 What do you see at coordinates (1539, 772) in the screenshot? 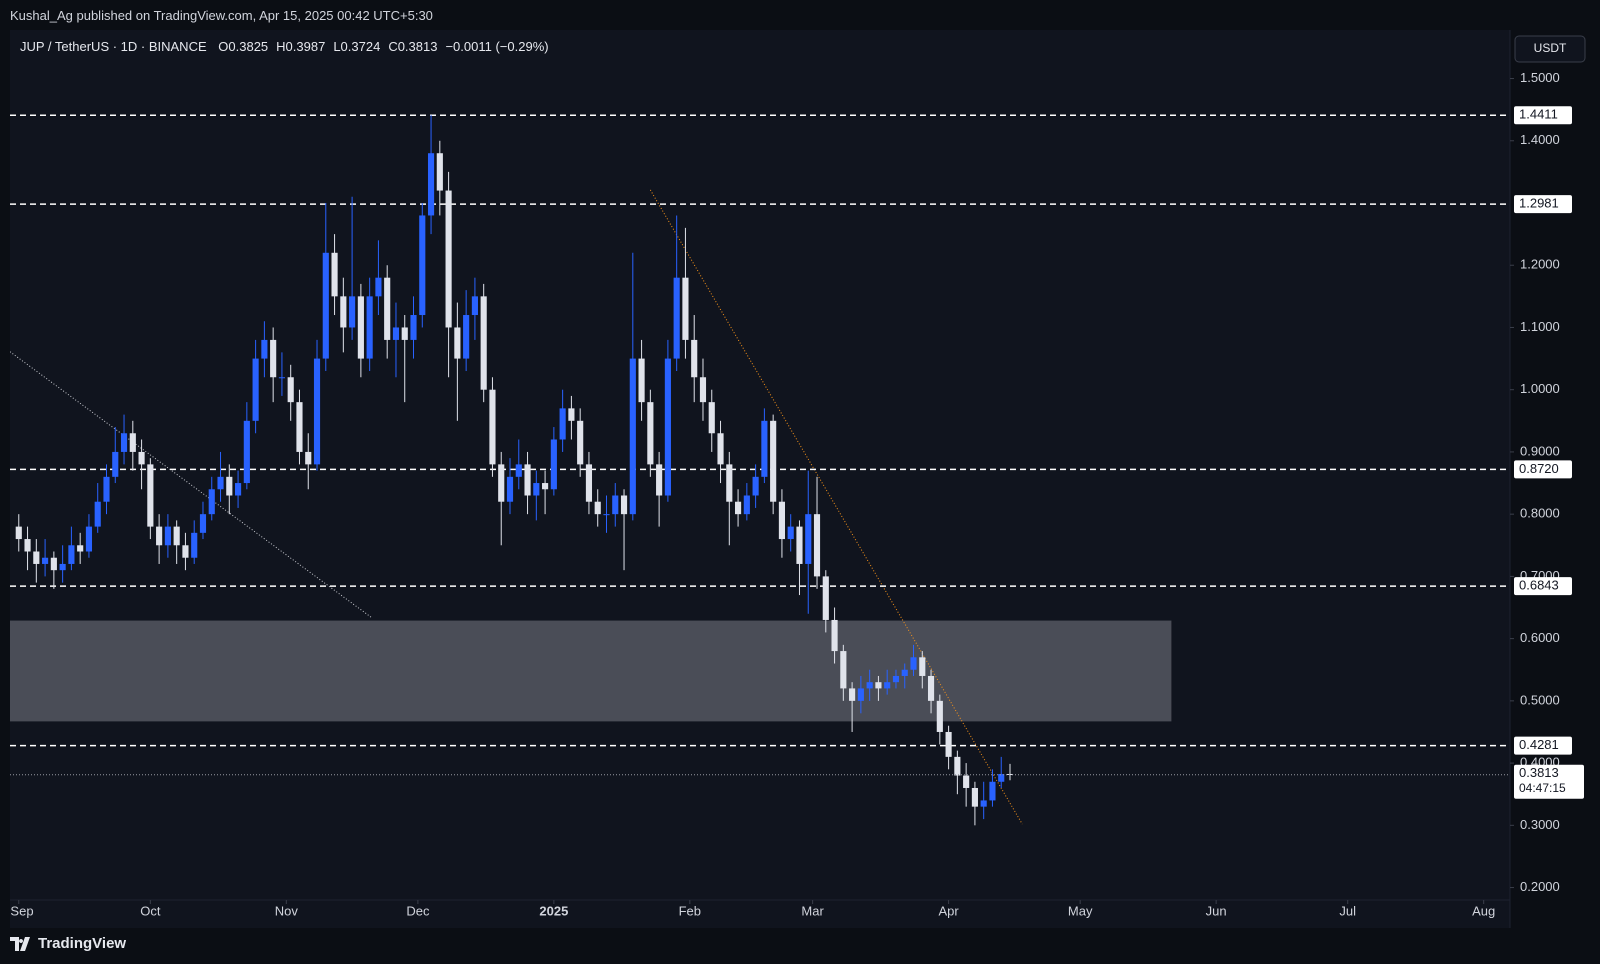
I see `last-price-label: 0.3813` at bounding box center [1539, 772].